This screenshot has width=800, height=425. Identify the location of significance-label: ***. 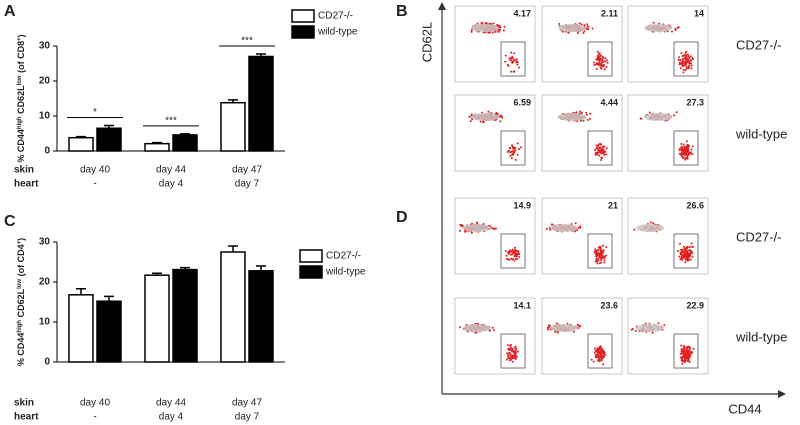
(171, 120).